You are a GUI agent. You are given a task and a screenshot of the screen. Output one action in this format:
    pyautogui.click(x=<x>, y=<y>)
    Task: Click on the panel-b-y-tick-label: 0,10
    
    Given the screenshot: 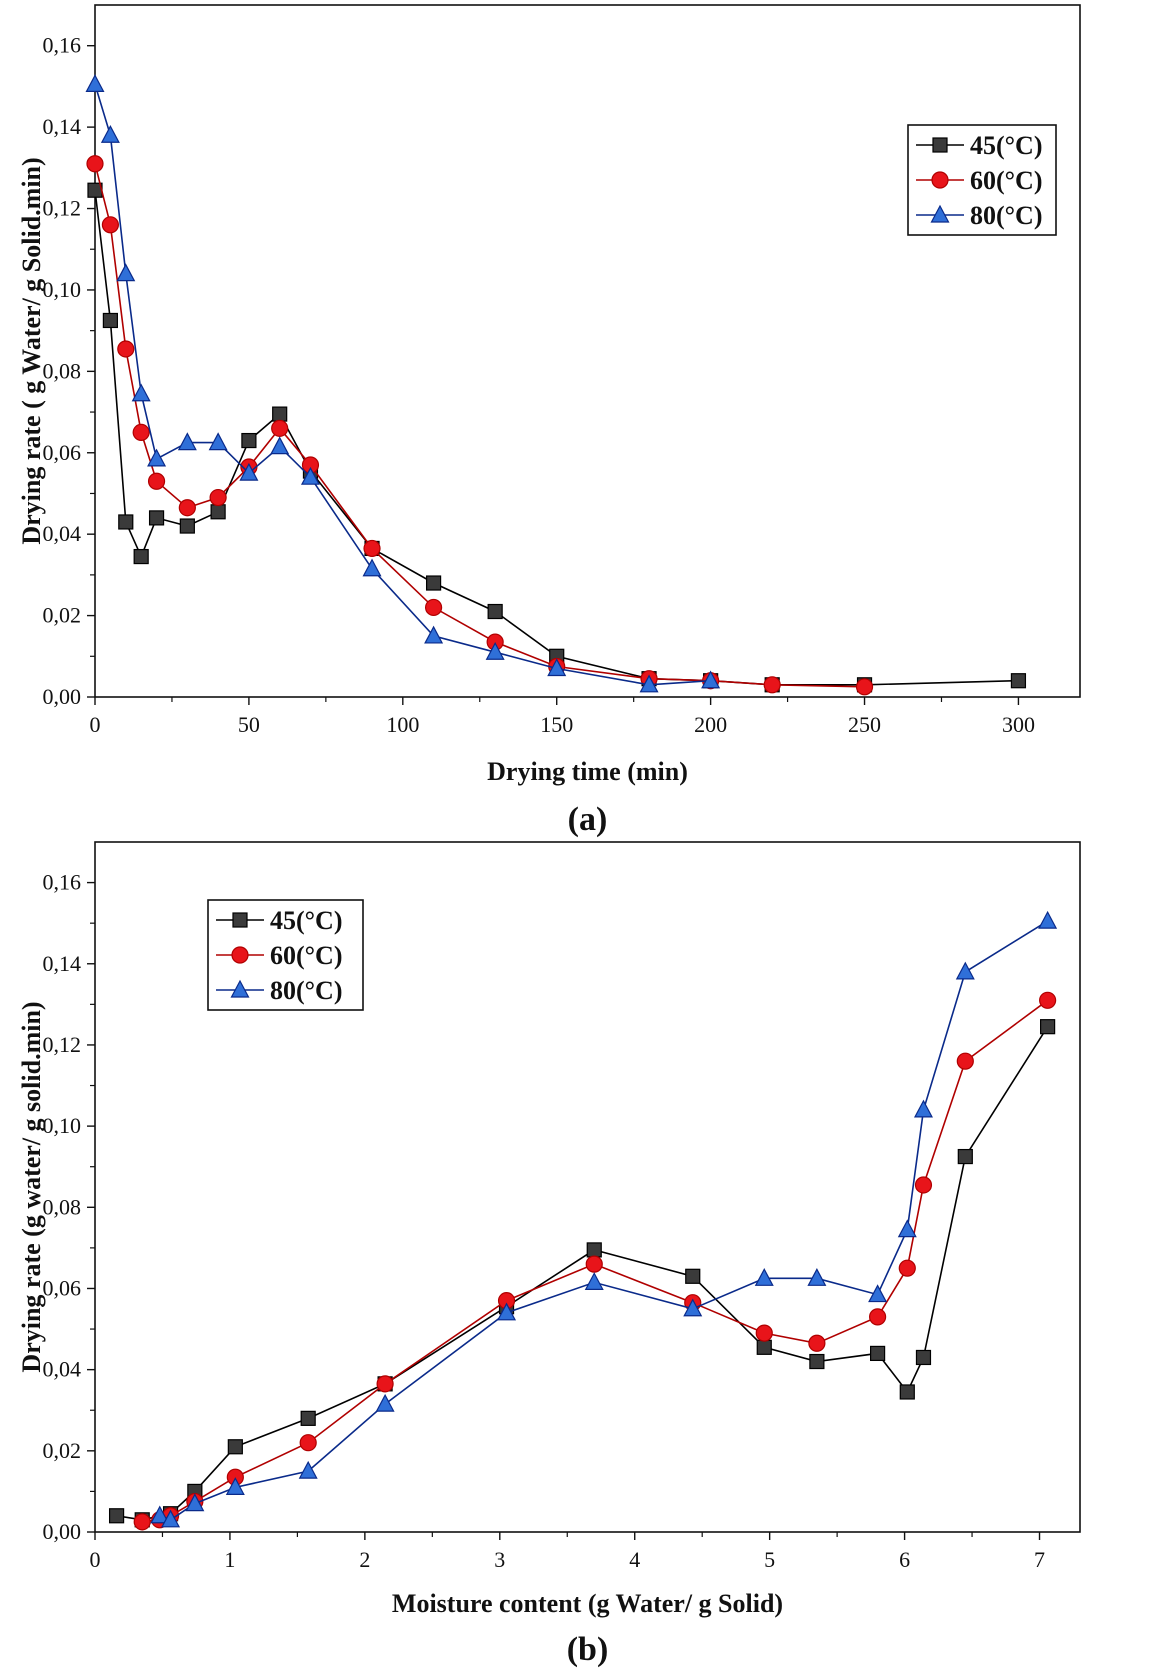 What is the action you would take?
    pyautogui.click(x=62, y=1125)
    